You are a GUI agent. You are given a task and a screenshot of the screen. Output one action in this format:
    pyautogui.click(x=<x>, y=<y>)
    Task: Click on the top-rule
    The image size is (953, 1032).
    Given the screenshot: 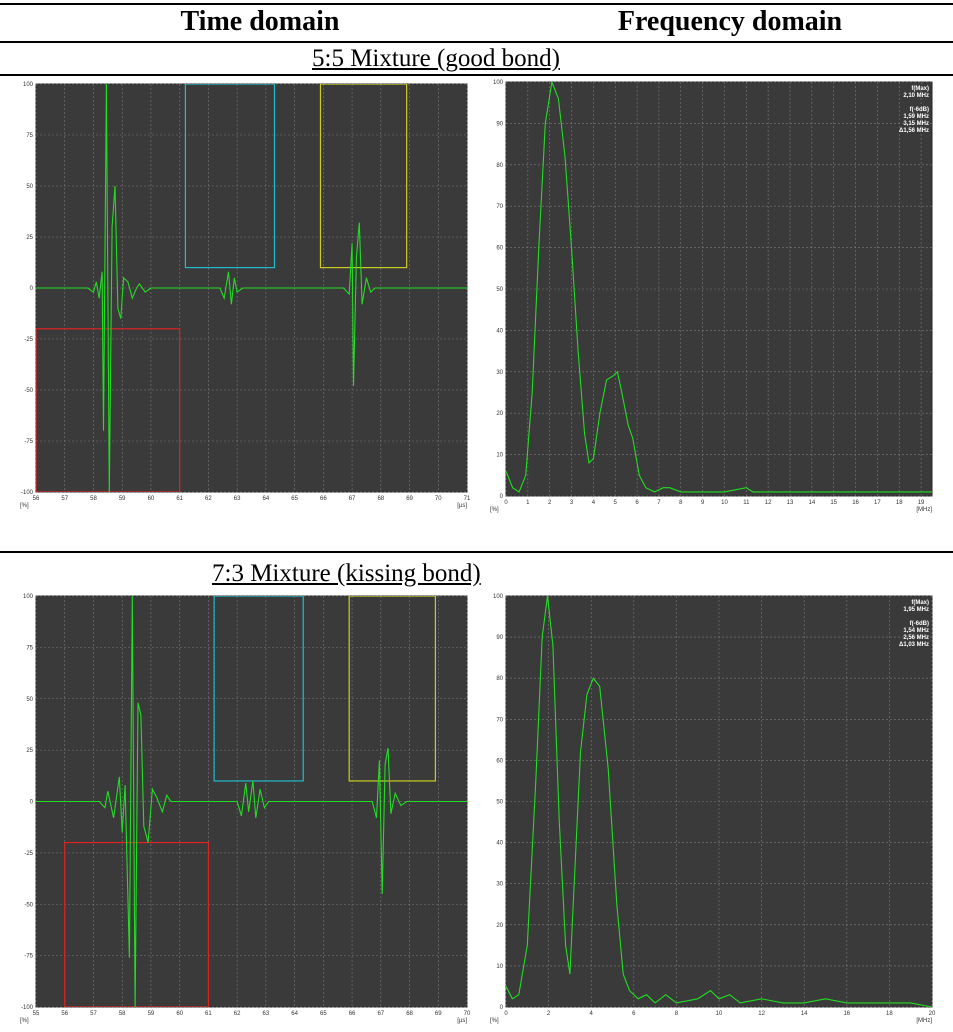 What is the action you would take?
    pyautogui.click(x=476, y=4)
    